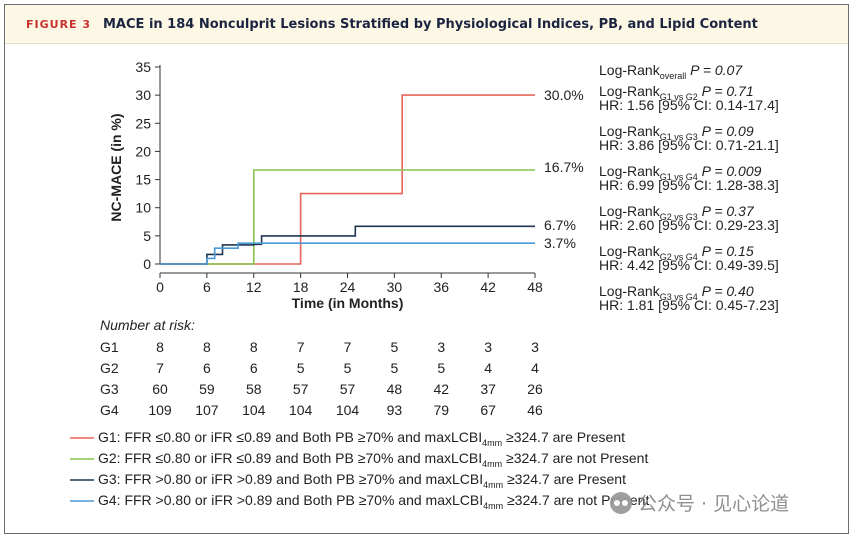 The width and height of the screenshot is (855, 537). I want to click on x-tick-label: 48, so click(535, 287).